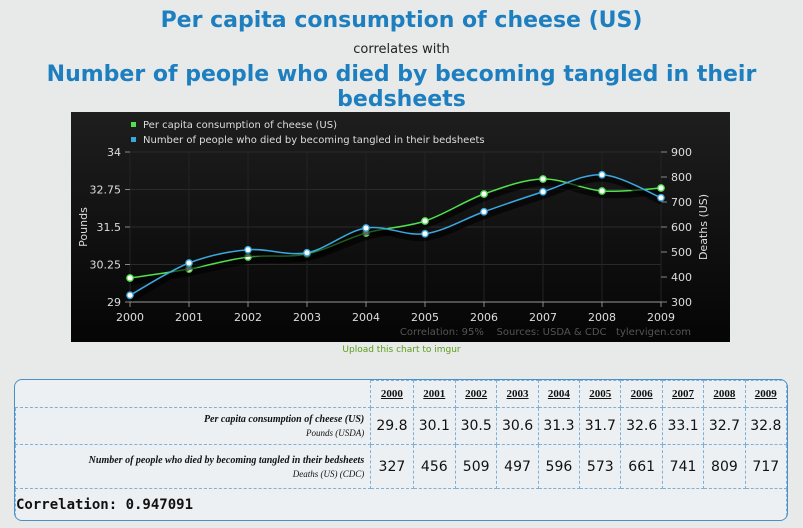 This screenshot has width=803, height=528. Describe the element at coordinates (559, 426) in the screenshot. I see `table-cell: 31.3` at that location.